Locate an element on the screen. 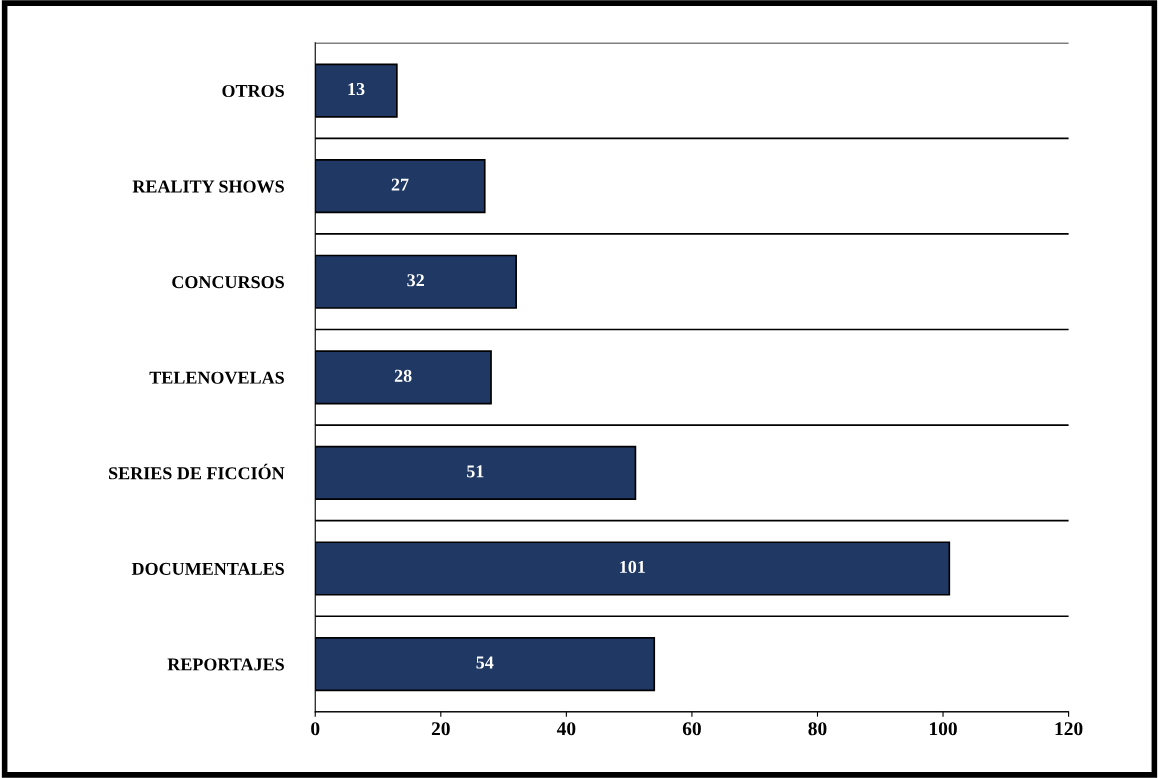 The image size is (1159, 778). data-label: 51 is located at coordinates (475, 471).